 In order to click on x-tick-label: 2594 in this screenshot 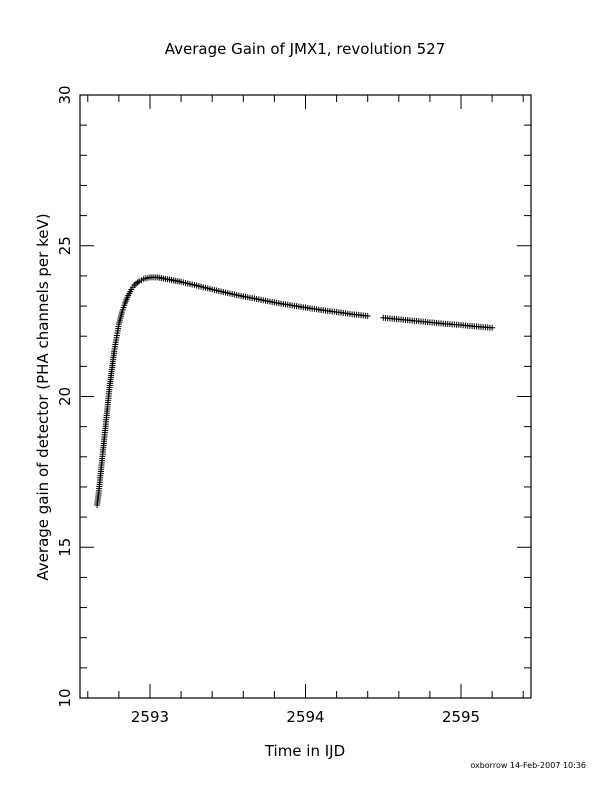, I will do `click(305, 717)`.